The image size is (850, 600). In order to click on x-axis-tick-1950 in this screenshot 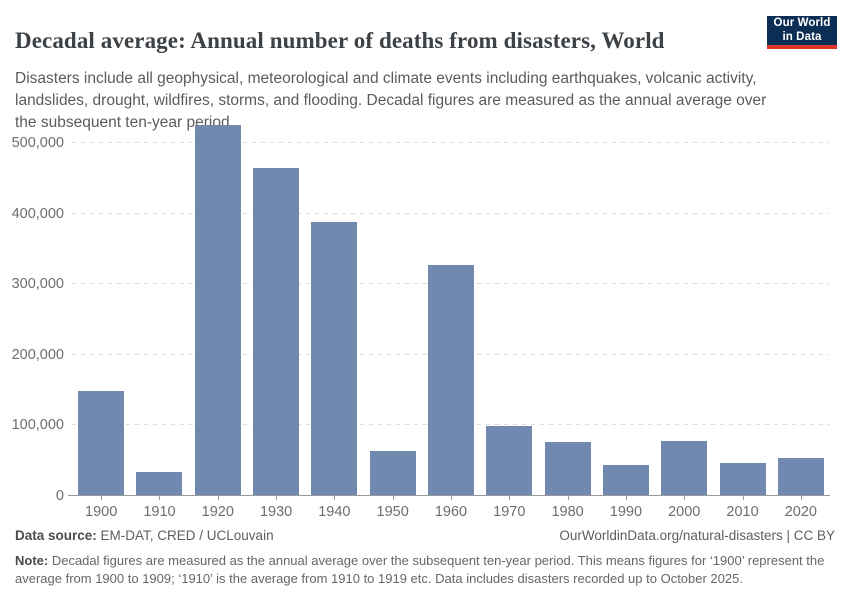, I will do `click(393, 498)`.